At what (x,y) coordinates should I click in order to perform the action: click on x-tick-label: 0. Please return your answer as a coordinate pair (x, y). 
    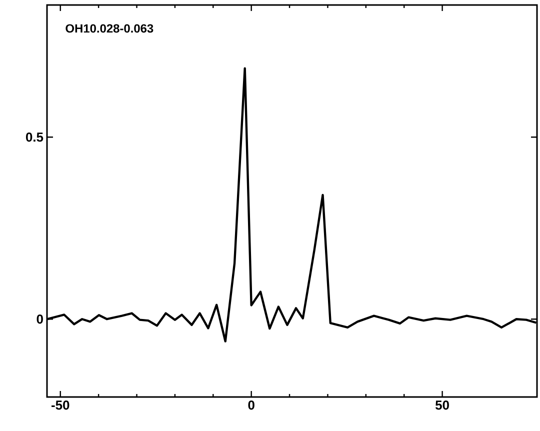
    Looking at the image, I should click on (251, 405).